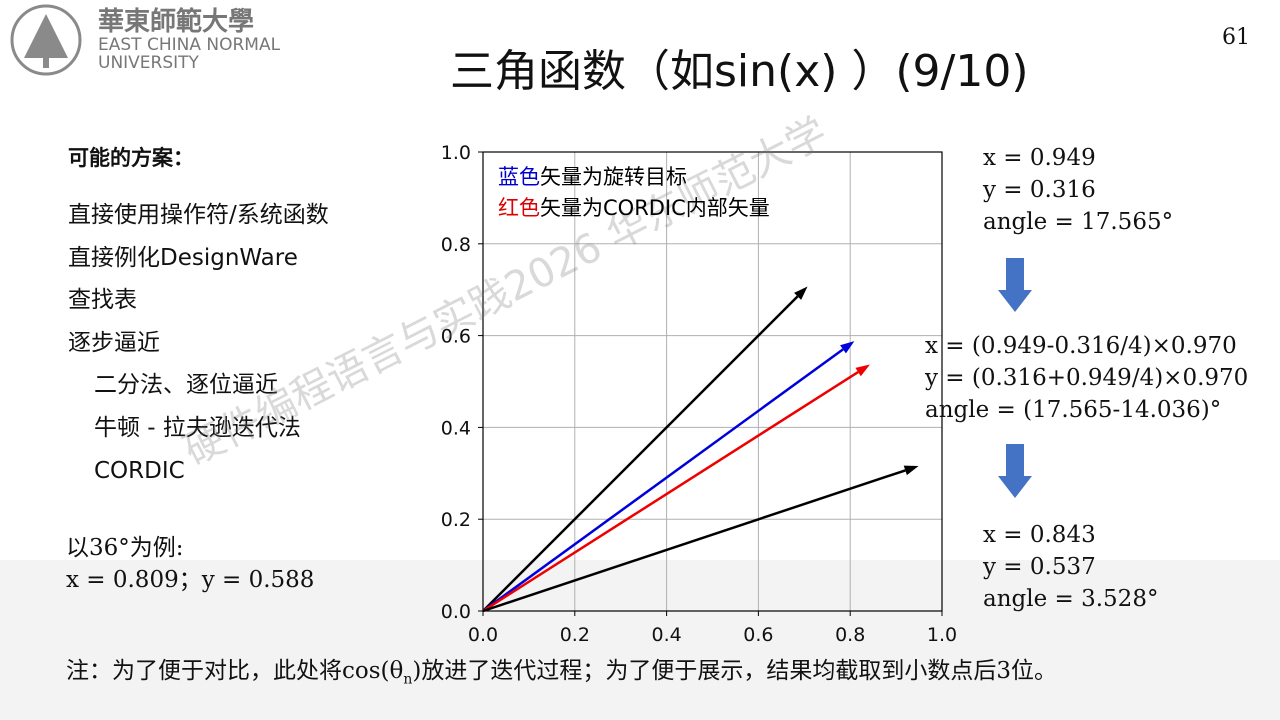 The image size is (1280, 720). Describe the element at coordinates (942, 635) in the screenshot. I see `x-tick-label: 1.0` at that location.